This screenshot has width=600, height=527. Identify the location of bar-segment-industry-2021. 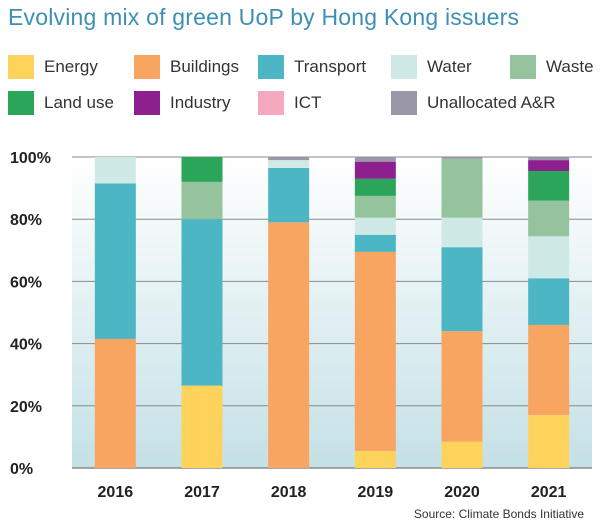
(549, 165).